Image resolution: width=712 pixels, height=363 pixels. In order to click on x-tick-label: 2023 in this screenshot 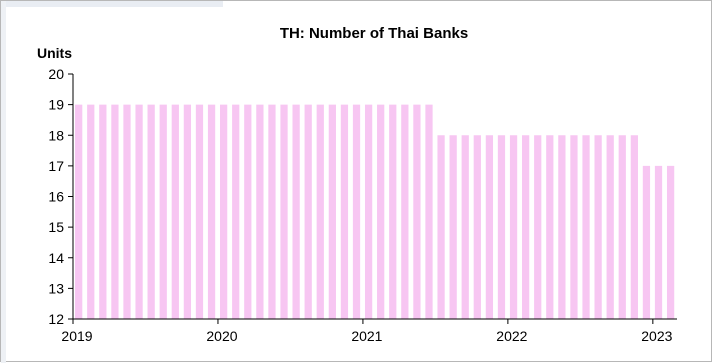, I will do `click(656, 336)`.